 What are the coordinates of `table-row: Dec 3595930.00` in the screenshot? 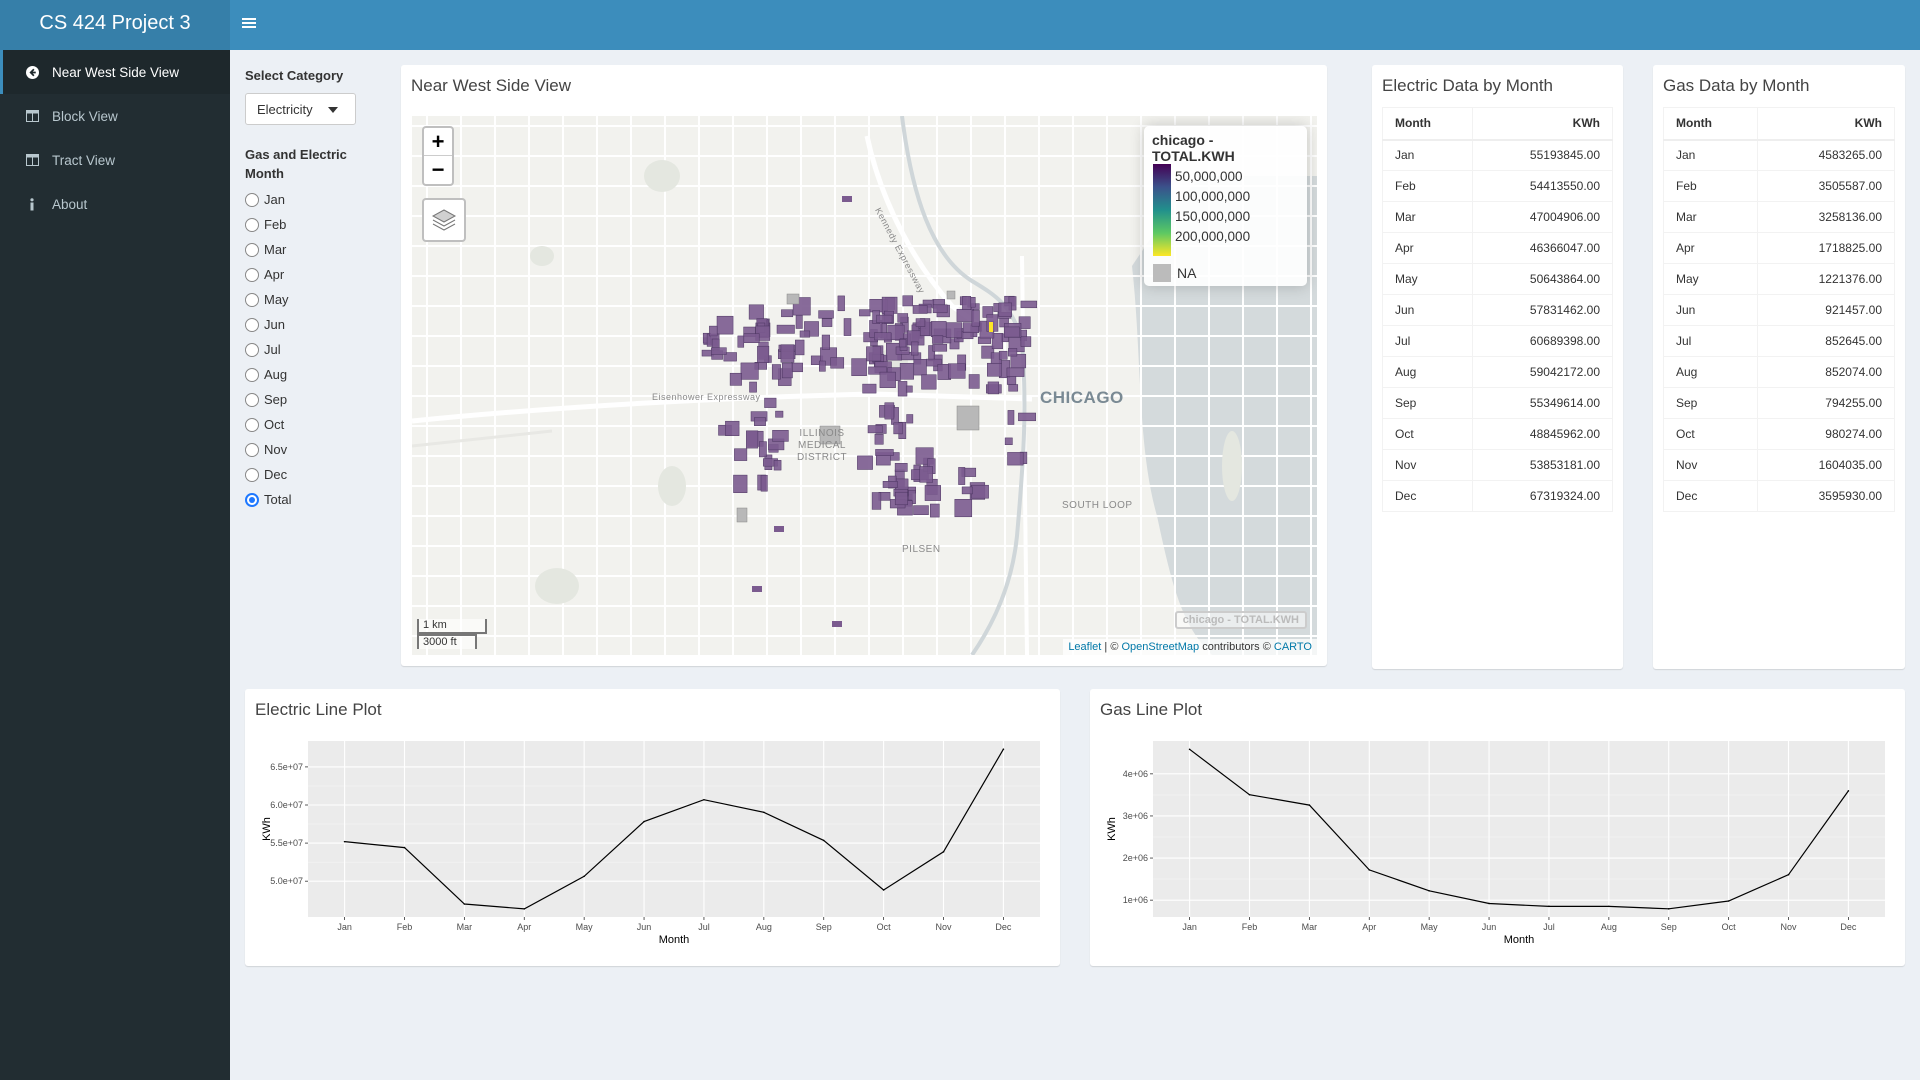 It's located at (1778, 496).